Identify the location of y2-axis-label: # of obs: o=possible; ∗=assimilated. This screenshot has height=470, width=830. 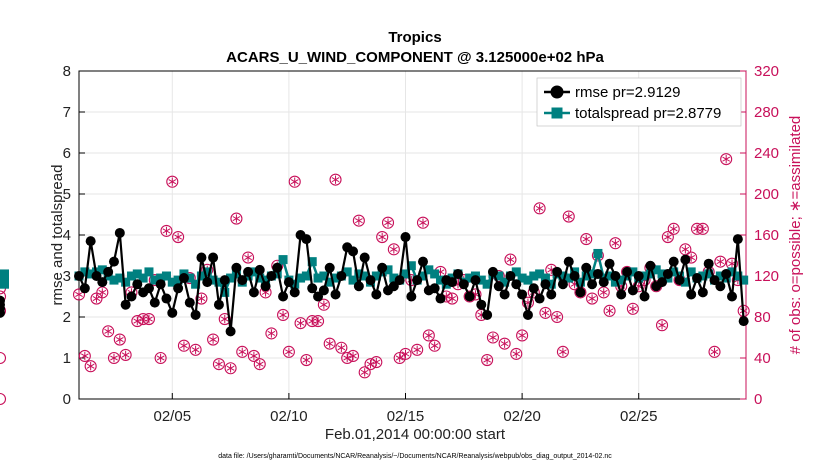
(795, 235).